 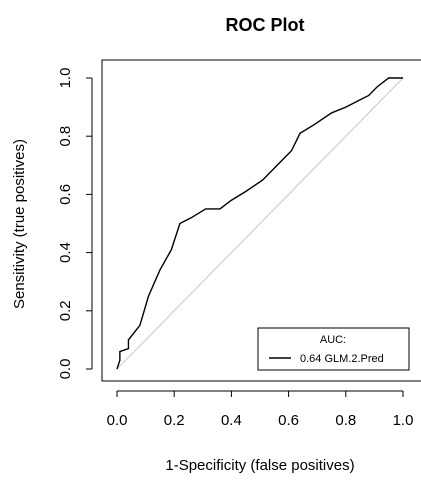 What do you see at coordinates (265, 25) in the screenshot?
I see `chart-title: ROC Plot` at bounding box center [265, 25].